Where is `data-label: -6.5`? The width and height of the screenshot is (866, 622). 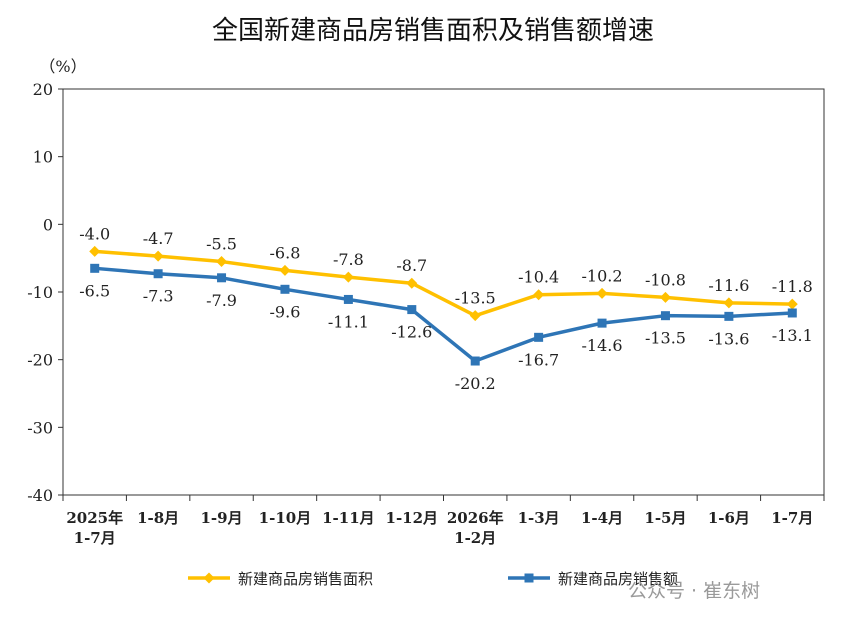 data-label: -6.5 is located at coordinates (94, 290).